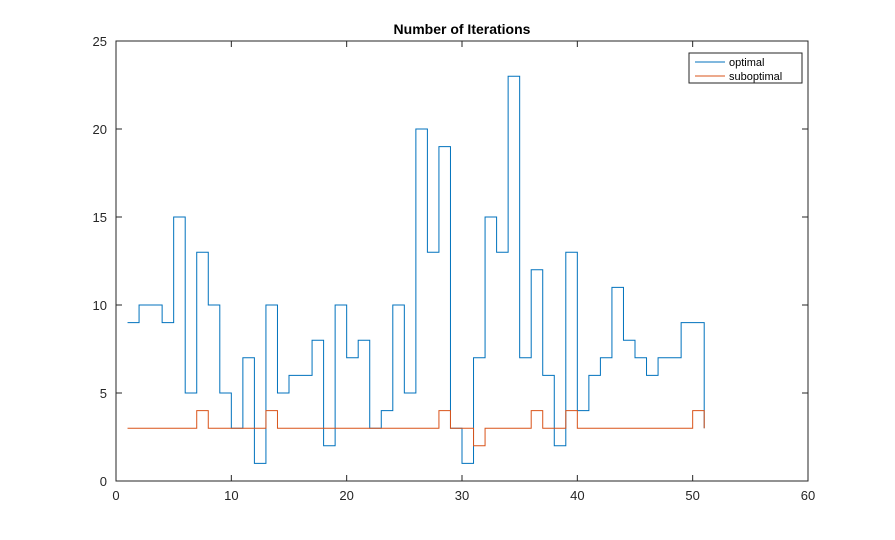 This screenshot has height=540, width=895. Describe the element at coordinates (100, 305) in the screenshot. I see `y-tick-label: 10` at that location.